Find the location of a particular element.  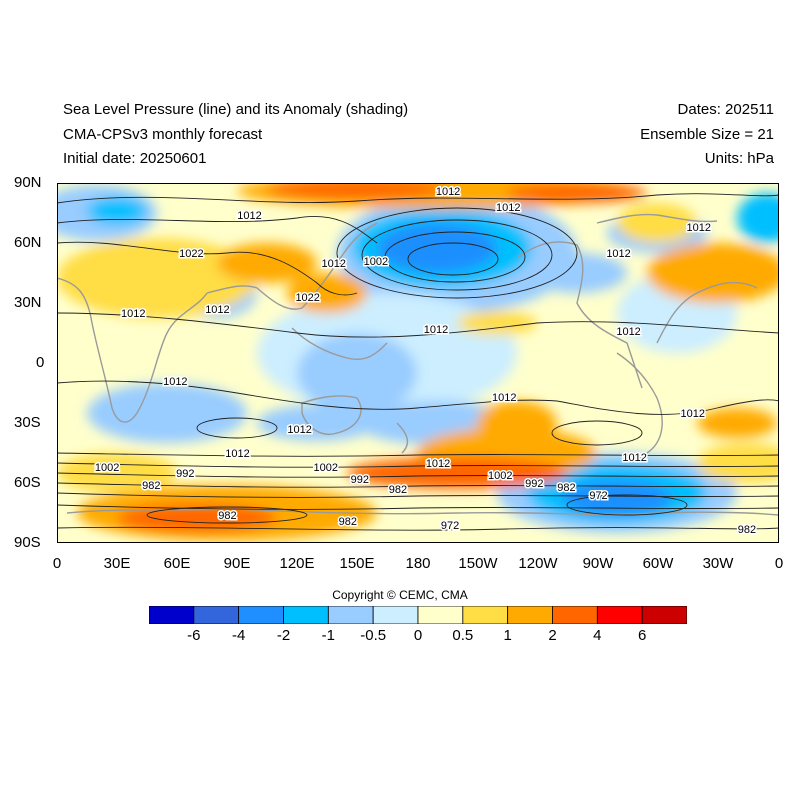

lon-label: 30W is located at coordinates (718, 563).